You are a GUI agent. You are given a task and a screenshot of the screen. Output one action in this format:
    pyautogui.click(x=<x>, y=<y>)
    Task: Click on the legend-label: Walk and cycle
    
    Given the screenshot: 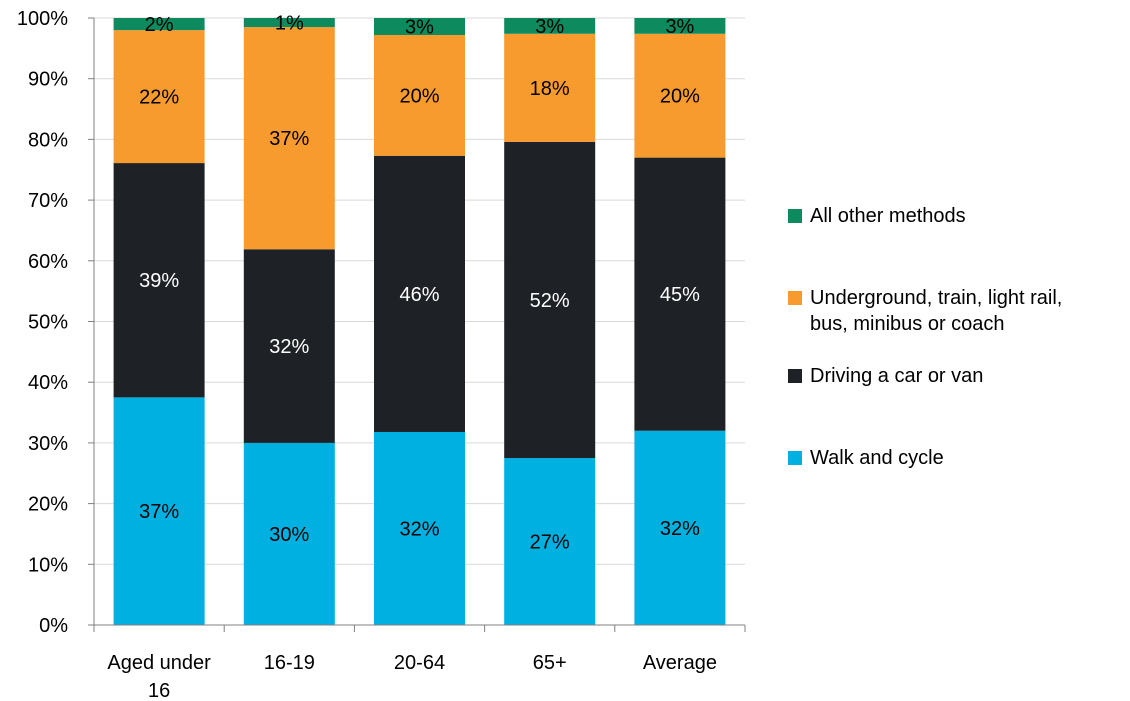 What is the action you would take?
    pyautogui.click(x=877, y=458)
    